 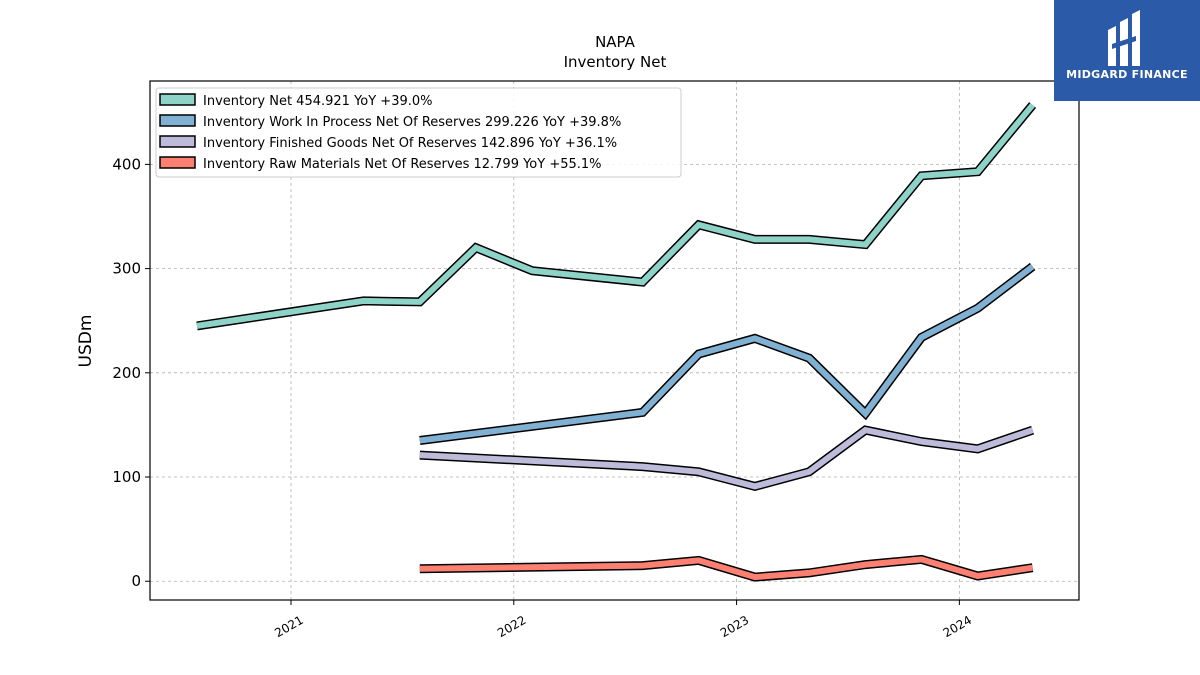 What do you see at coordinates (86, 341) in the screenshot?
I see `y-axis-label: USDm` at bounding box center [86, 341].